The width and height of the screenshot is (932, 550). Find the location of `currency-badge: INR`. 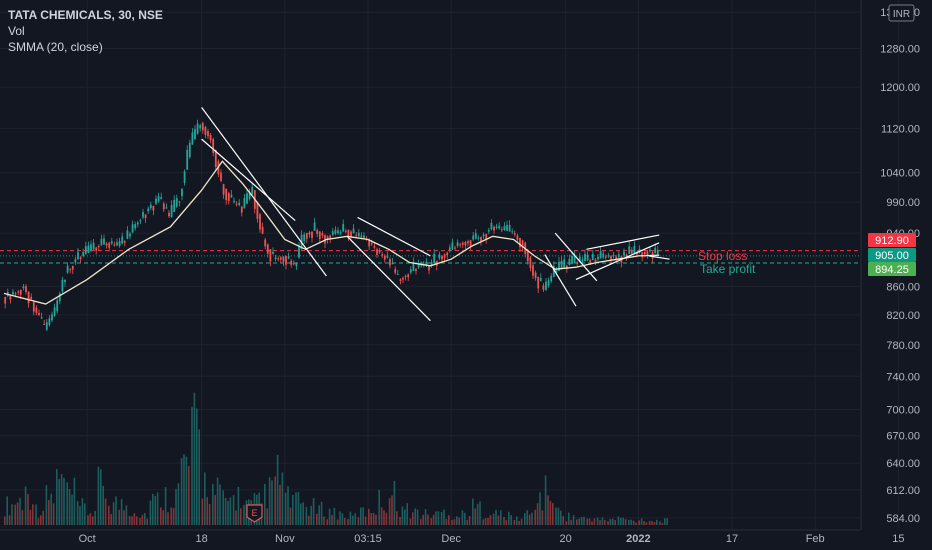

currency-badge: INR is located at coordinates (901, 13).